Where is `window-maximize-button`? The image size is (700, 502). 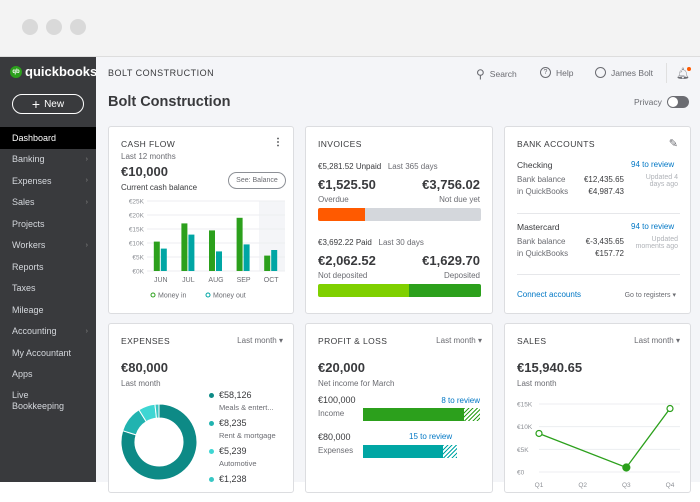 window-maximize-button is located at coordinates (78, 27).